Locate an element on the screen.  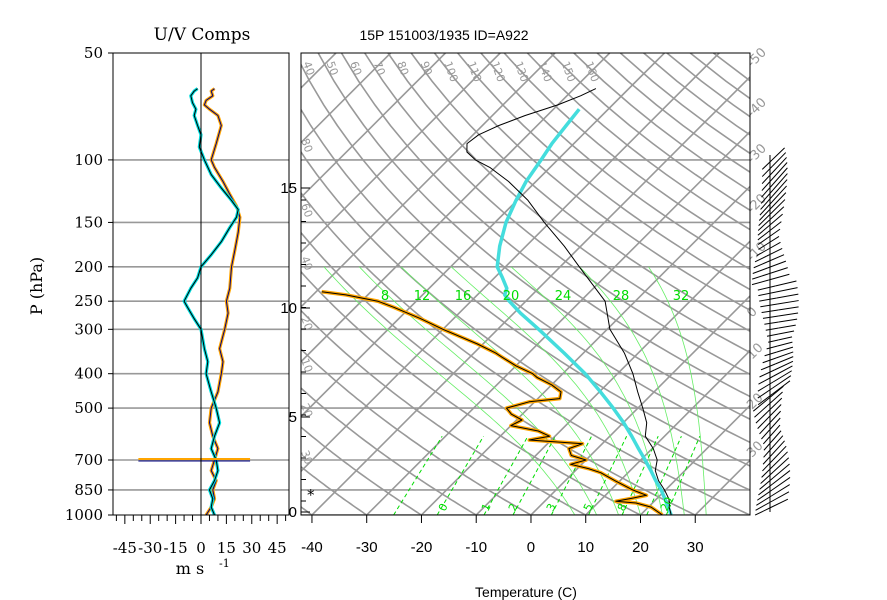
surface-marker: * is located at coordinates (311, 495).